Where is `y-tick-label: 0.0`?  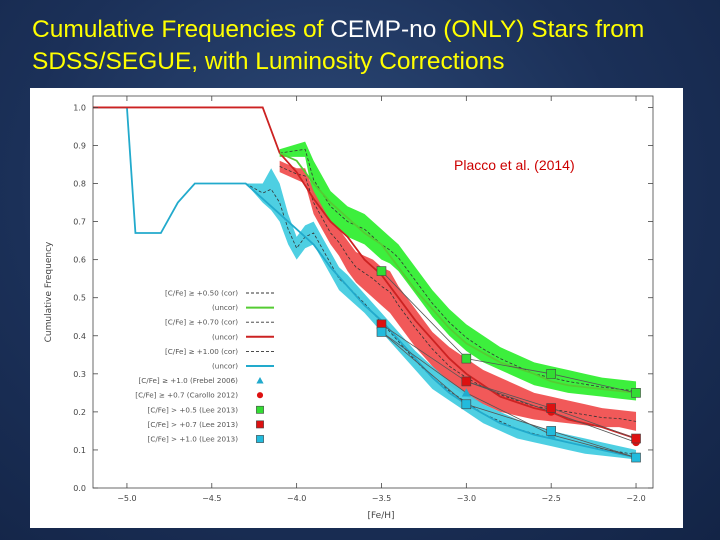 y-tick-label: 0.0 is located at coordinates (79, 488).